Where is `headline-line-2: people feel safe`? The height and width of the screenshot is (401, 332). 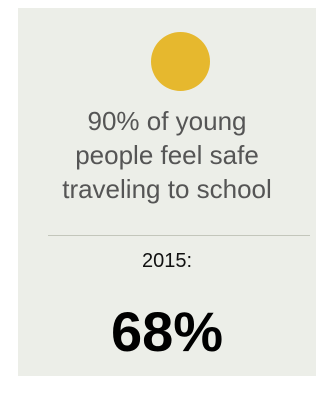 headline-line-2: people feel safe is located at coordinates (167, 155).